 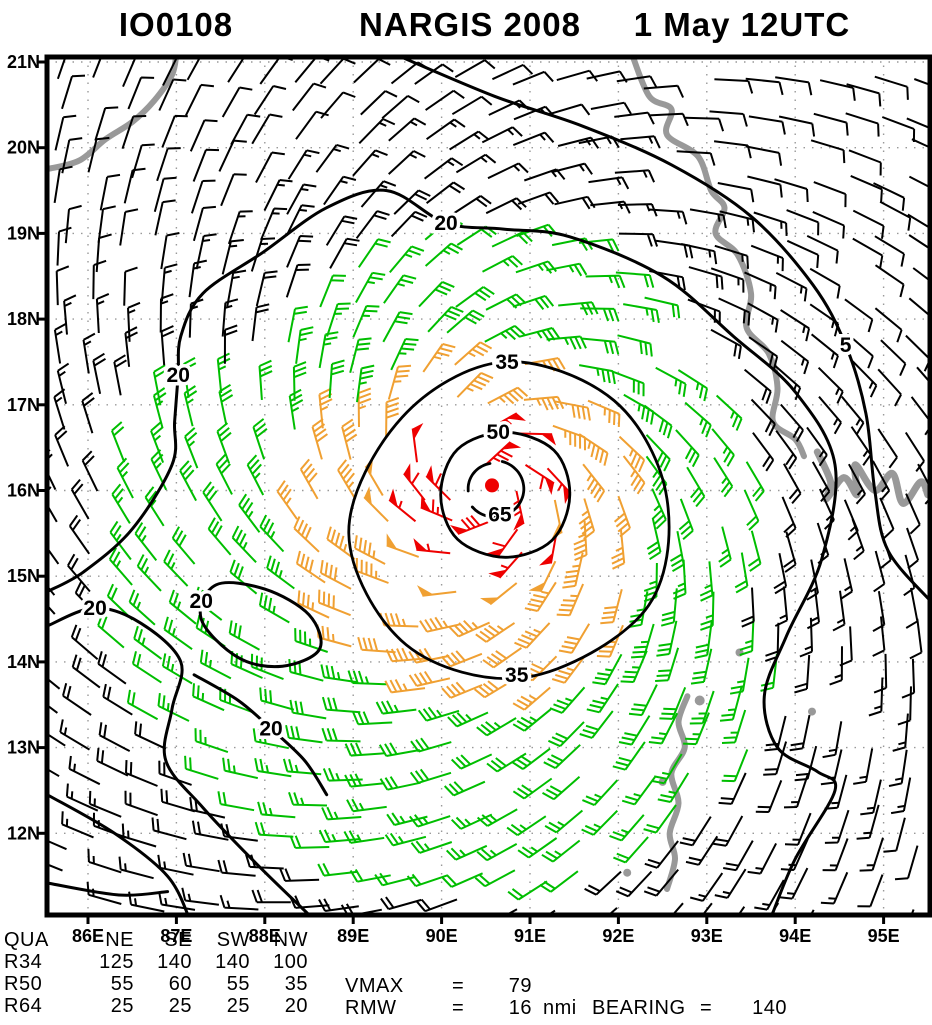 I want to click on r34-ne: 125, so click(x=116, y=962).